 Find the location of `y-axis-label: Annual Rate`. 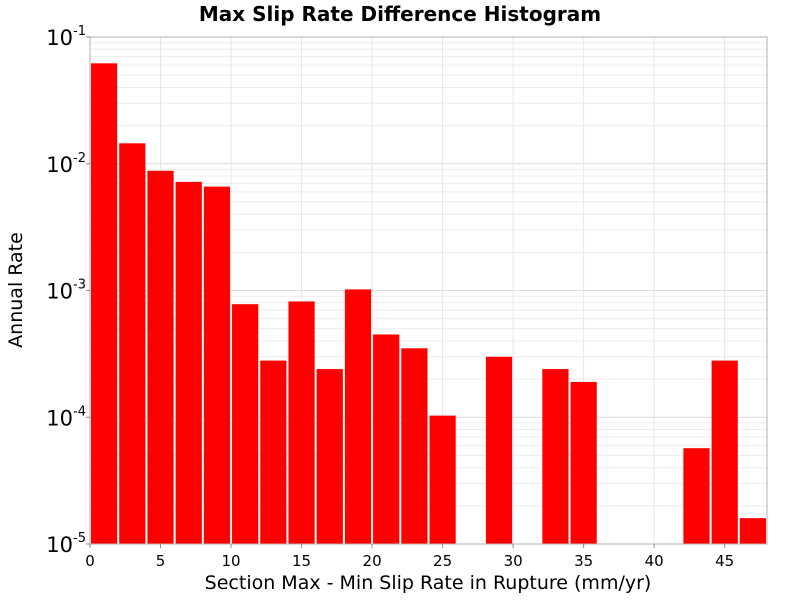

y-axis-label: Annual Rate is located at coordinates (16, 290).